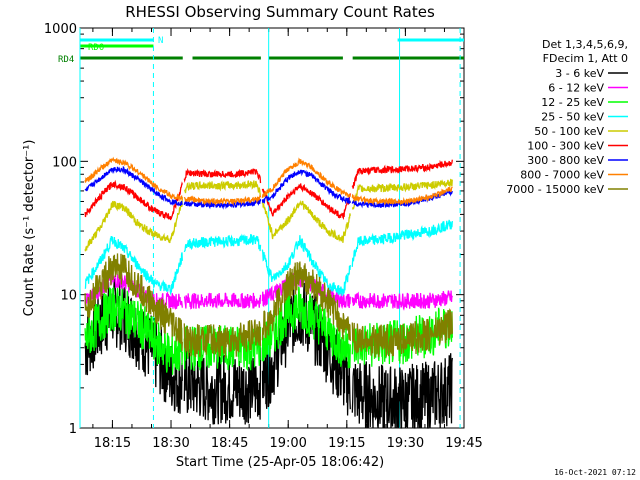  Describe the element at coordinates (579, 73) in the screenshot. I see `legend-entry-label: 3 - 6 keV` at that location.